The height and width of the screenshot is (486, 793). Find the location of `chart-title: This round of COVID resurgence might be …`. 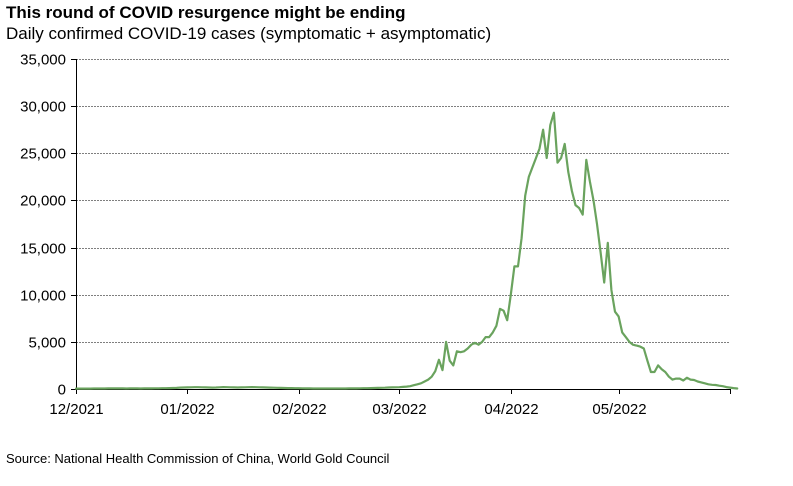

chart-title: This round of COVID resurgence might be … is located at coordinates (206, 12).